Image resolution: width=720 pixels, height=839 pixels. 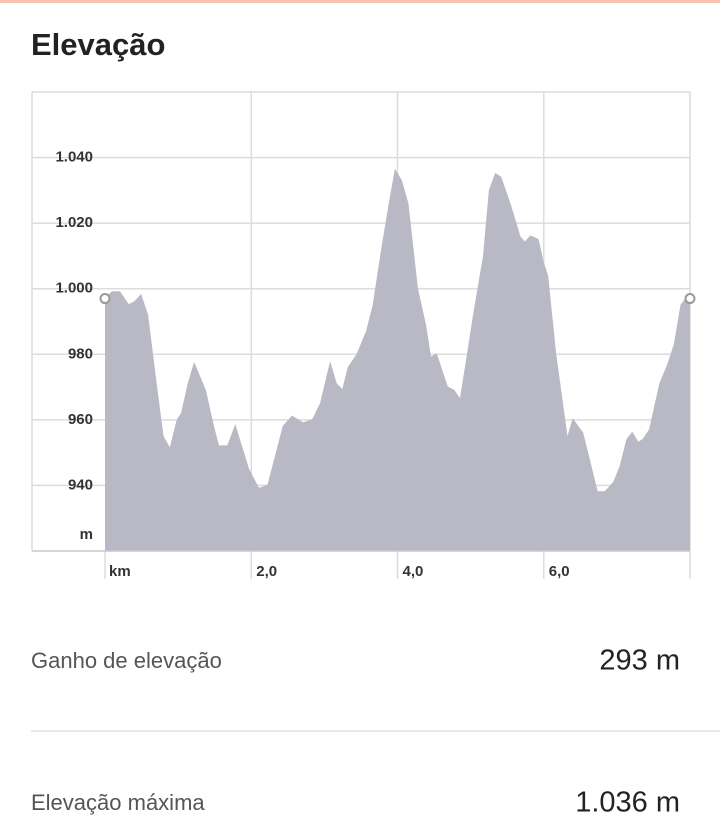 What do you see at coordinates (86, 534) in the screenshot?
I see `y-axis-label: m` at bounding box center [86, 534].